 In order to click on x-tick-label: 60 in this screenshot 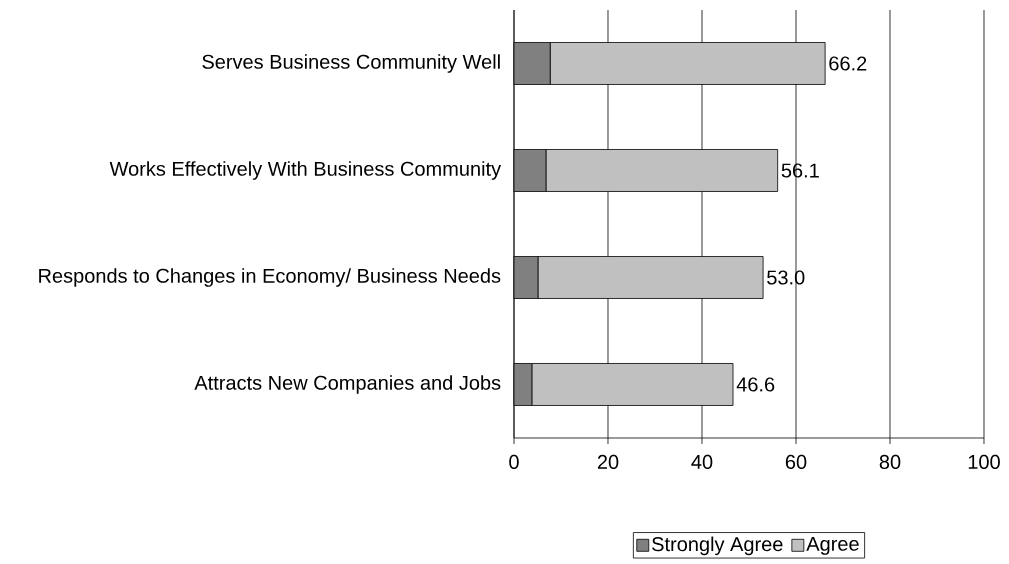, I will do `click(796, 462)`.